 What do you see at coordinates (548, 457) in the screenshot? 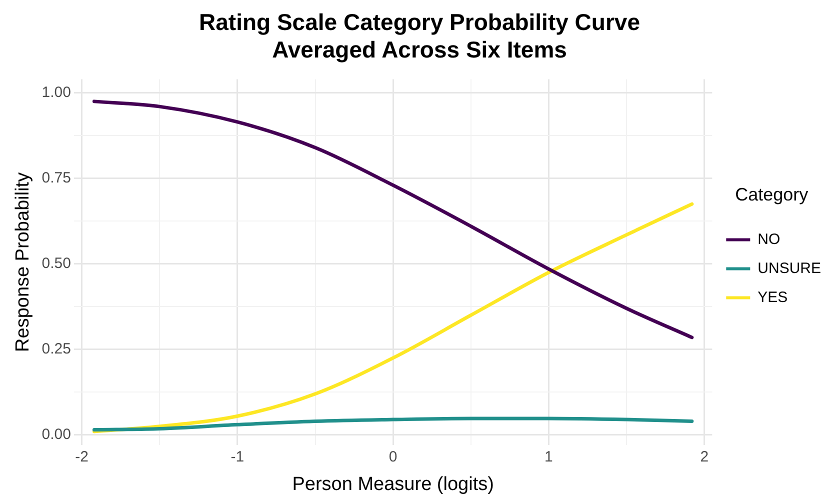
I see `x-tick-label: 1` at bounding box center [548, 457].